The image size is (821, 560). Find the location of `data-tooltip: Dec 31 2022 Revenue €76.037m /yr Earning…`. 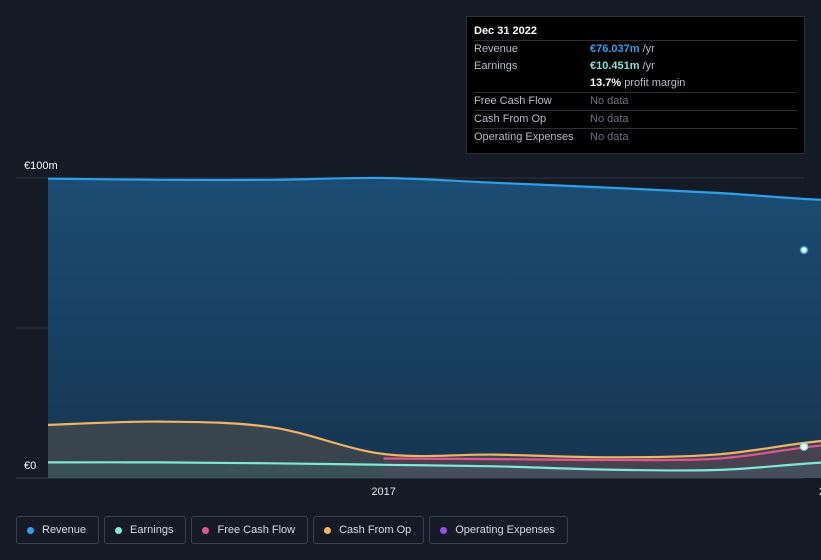

data-tooltip: Dec 31 2022 Revenue €76.037m /yr Earning… is located at coordinates (635, 85).